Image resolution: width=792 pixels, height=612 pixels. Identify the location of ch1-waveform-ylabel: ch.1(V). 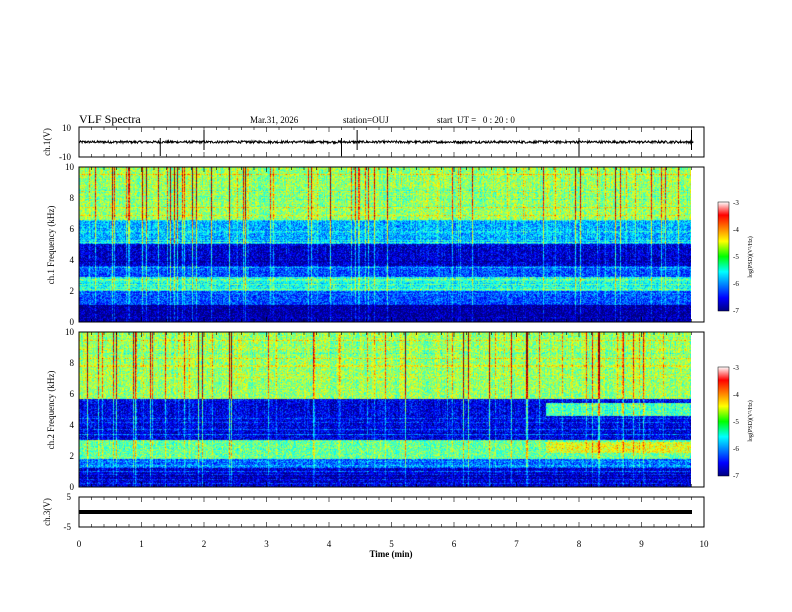
(47, 142).